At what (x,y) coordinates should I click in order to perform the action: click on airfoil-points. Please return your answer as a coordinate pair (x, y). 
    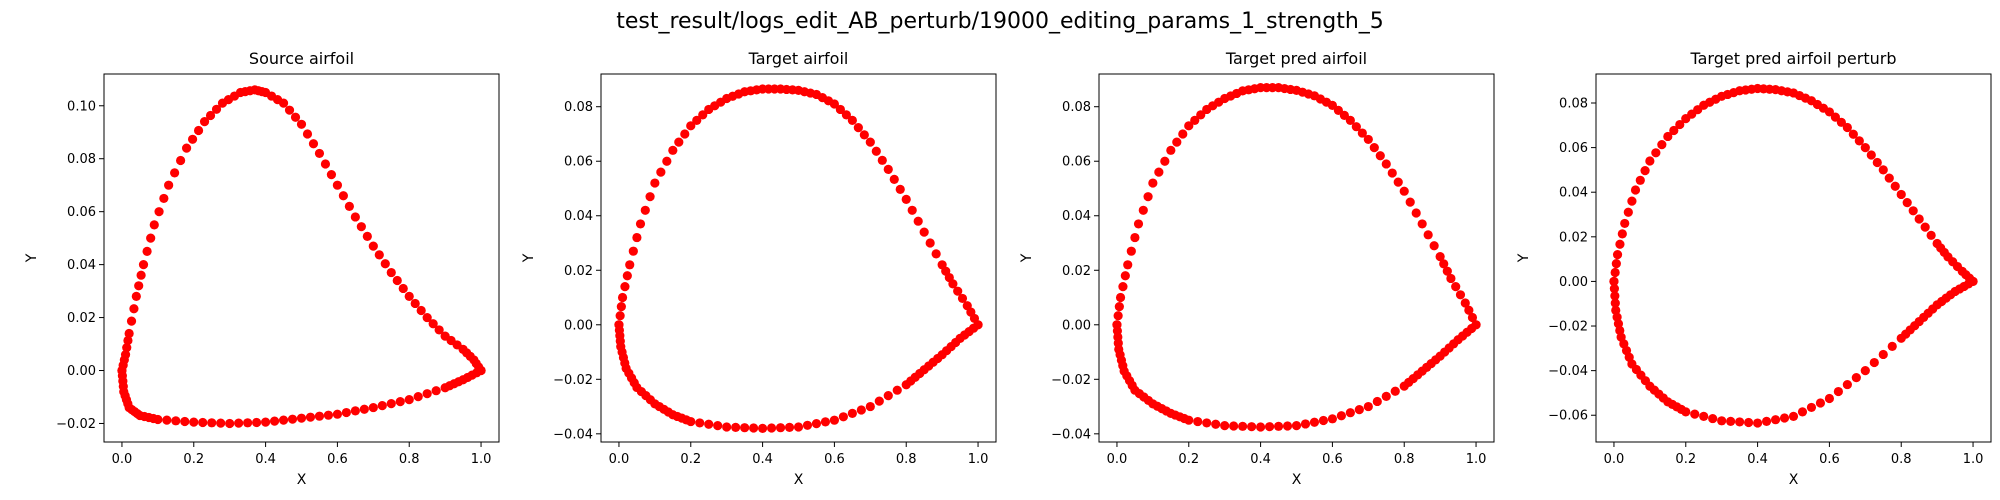
    Looking at the image, I should click on (301, 257).